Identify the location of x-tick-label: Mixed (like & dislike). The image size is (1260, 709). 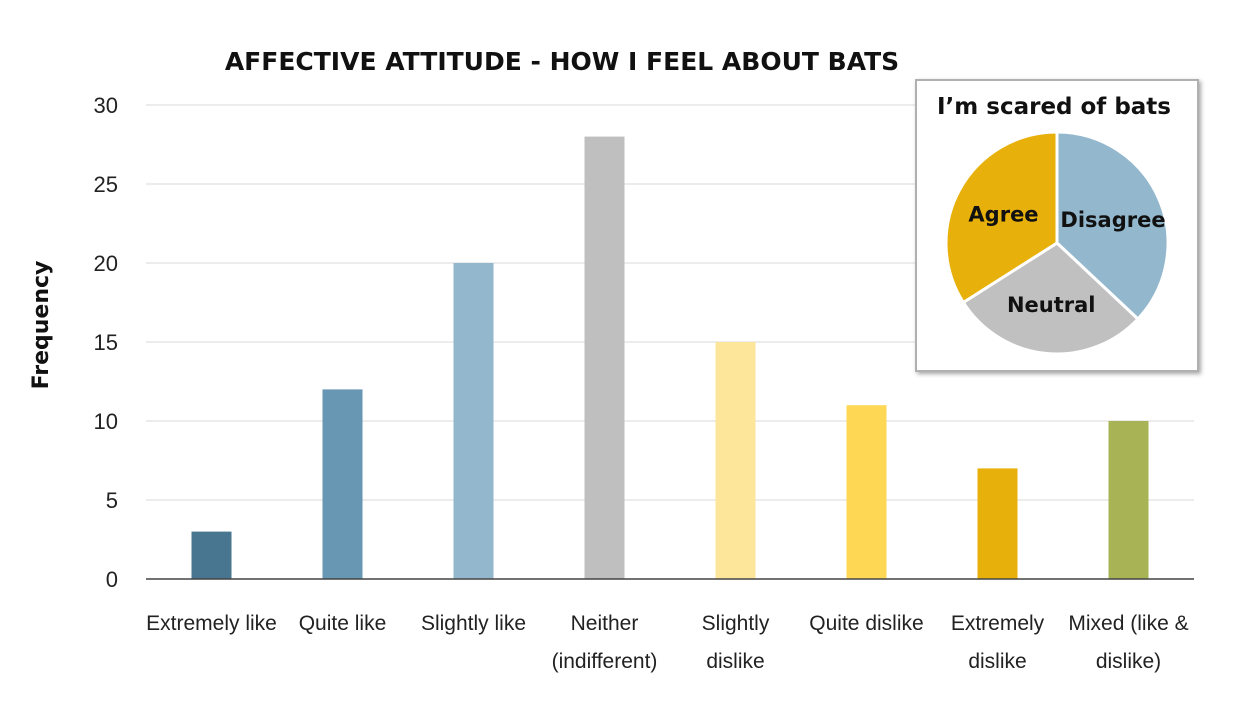
(1128, 642).